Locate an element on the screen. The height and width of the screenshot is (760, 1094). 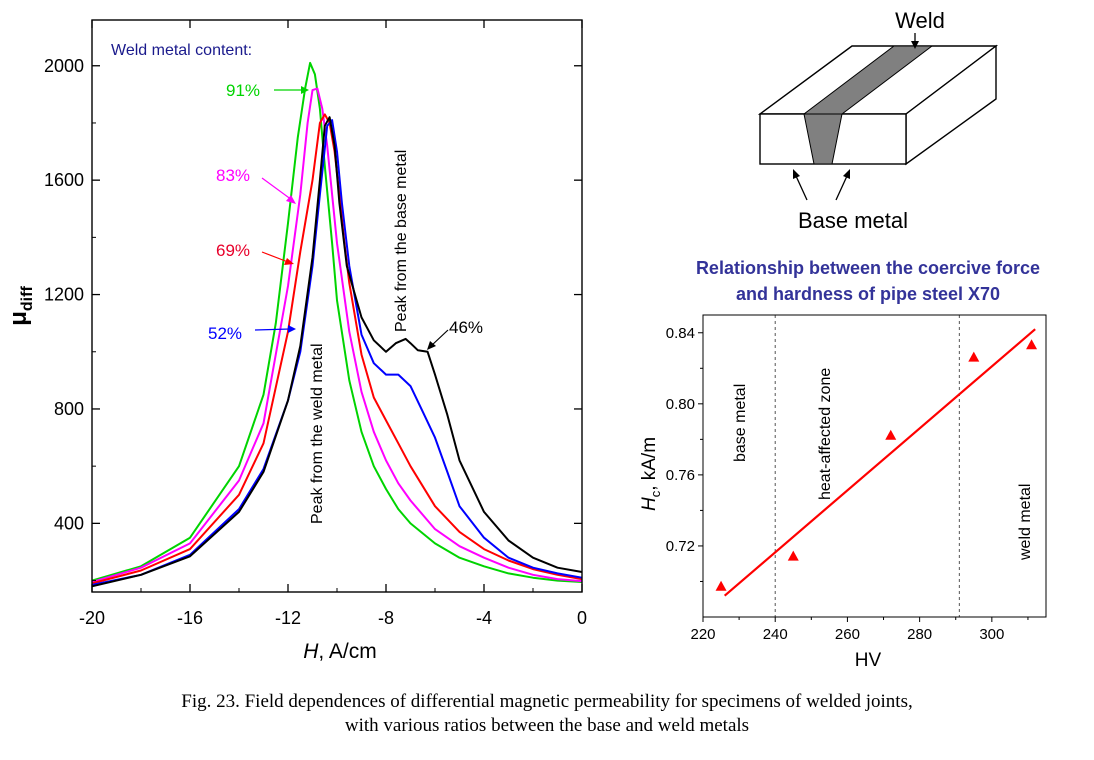
base-arrow-right is located at coordinates (841, 188).